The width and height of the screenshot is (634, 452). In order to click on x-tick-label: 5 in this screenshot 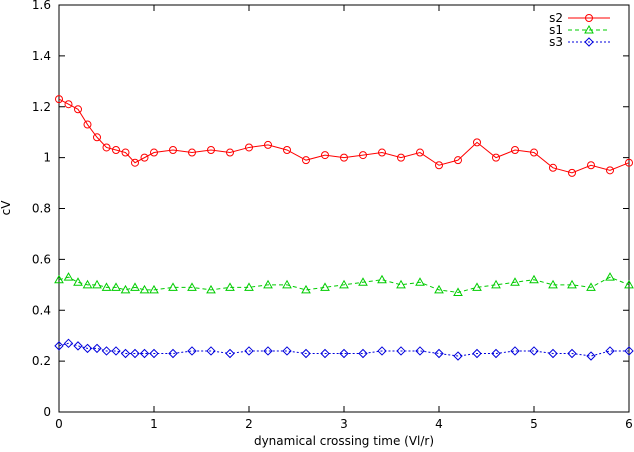, I will do `click(534, 424)`.